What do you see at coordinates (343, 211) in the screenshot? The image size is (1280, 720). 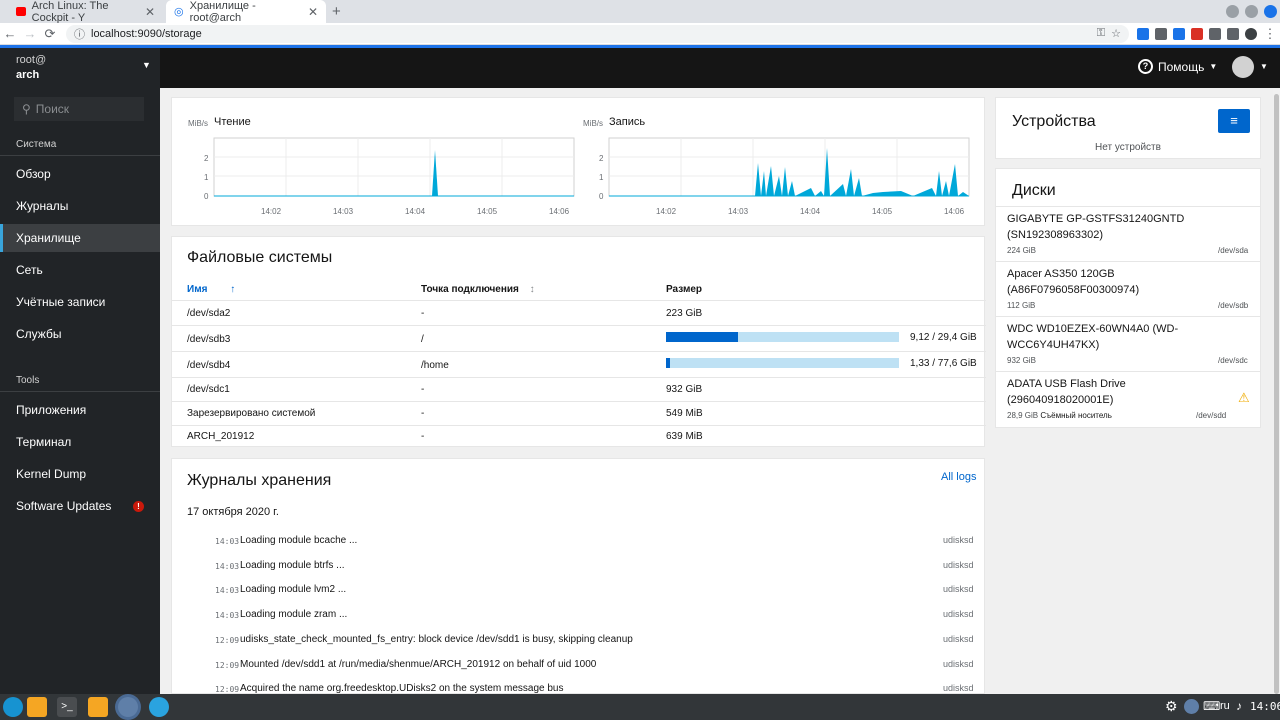 I see `x-tick: 14:03` at bounding box center [343, 211].